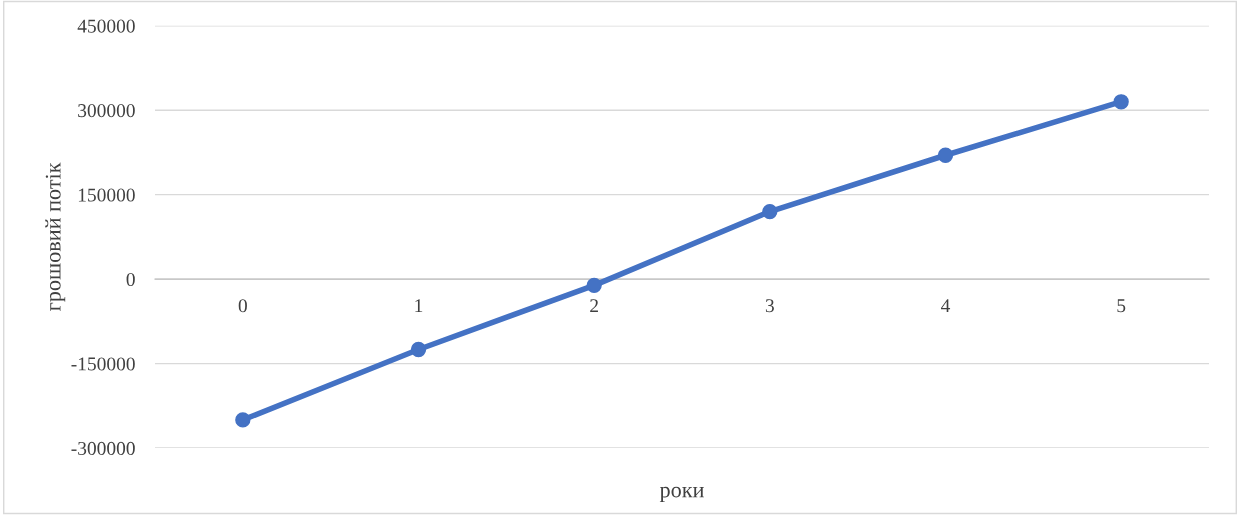 The image size is (1240, 515). What do you see at coordinates (594, 306) in the screenshot?
I see `x-tick-label: 2` at bounding box center [594, 306].